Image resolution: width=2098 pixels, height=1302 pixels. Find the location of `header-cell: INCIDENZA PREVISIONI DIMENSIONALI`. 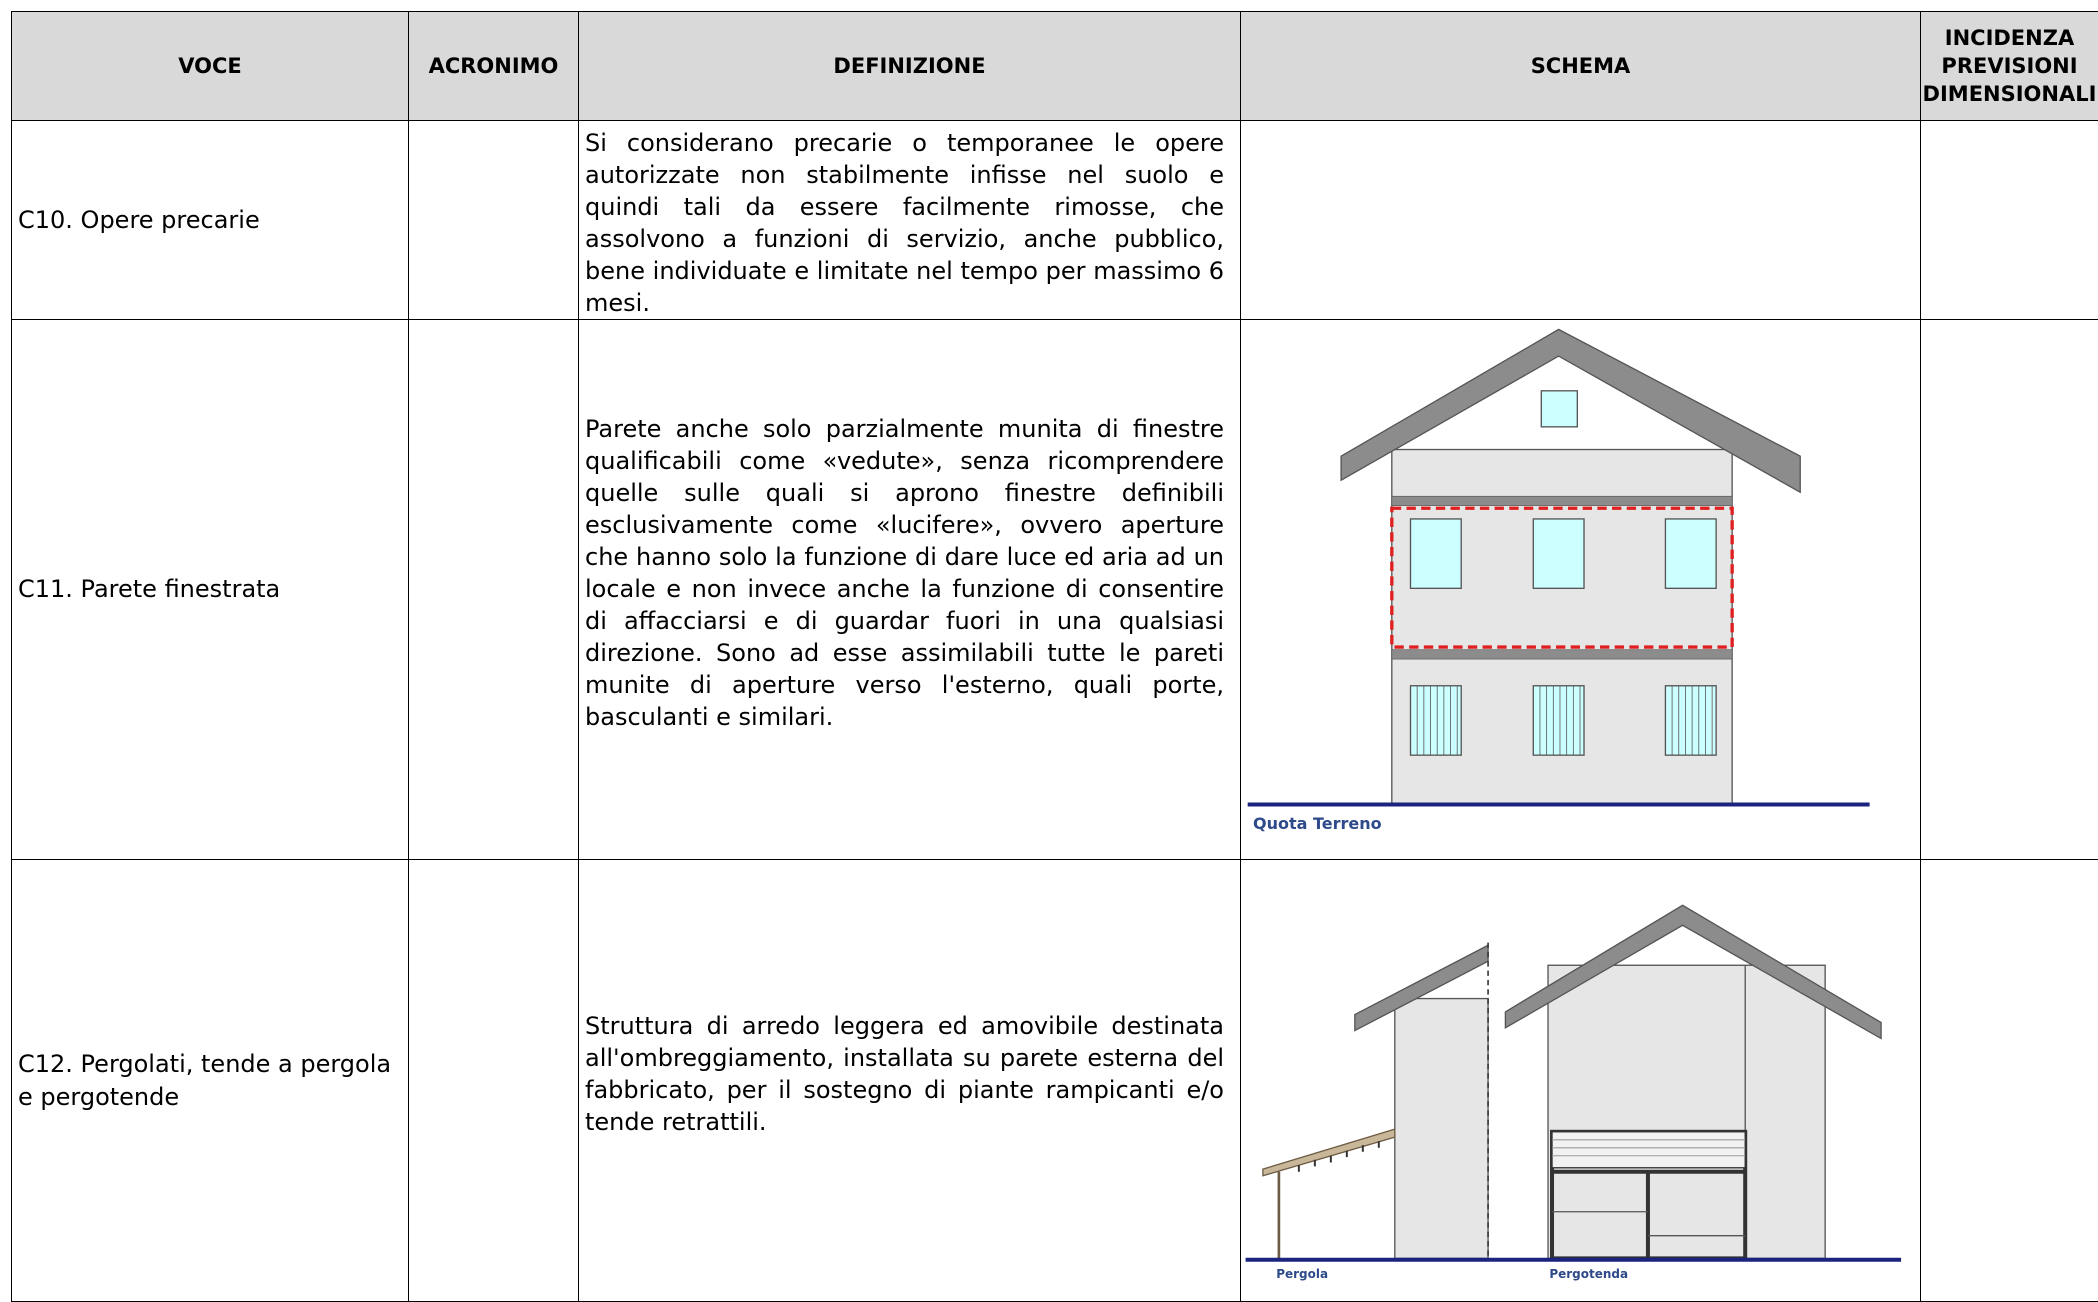

header-cell: INCIDENZA PREVISIONI DIMENSIONALI is located at coordinates (2009, 66).